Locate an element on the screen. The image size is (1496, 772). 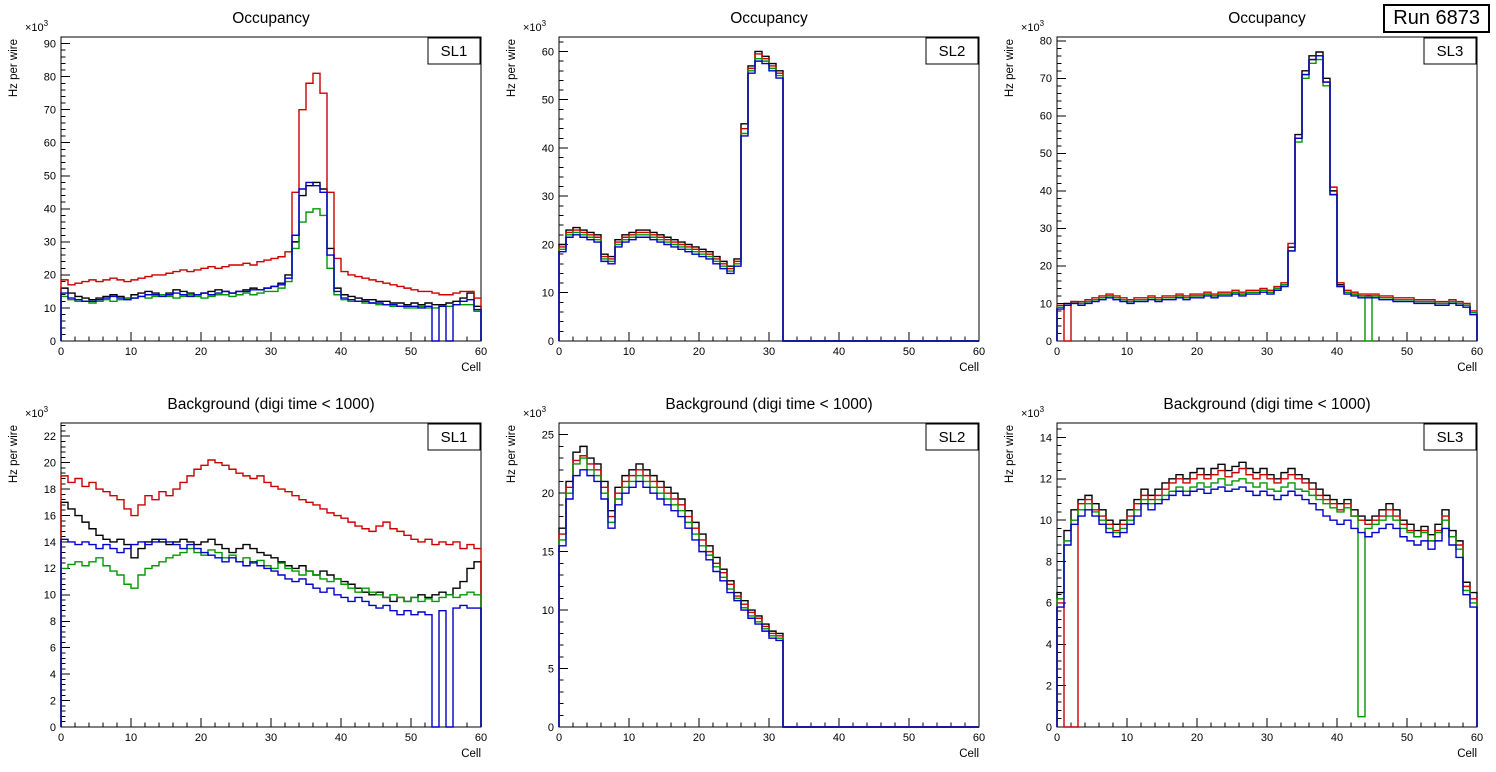
y-tick-label: 4 is located at coordinates (53, 675).